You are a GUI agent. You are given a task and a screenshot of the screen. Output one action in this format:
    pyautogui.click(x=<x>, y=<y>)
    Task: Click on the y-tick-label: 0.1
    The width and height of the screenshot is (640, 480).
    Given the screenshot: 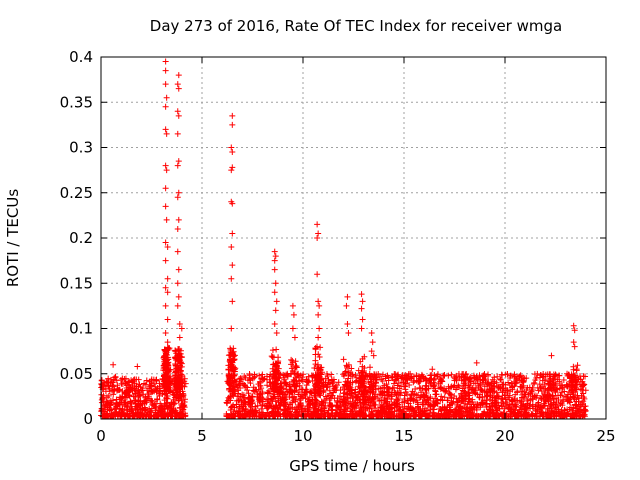 What is the action you would take?
    pyautogui.click(x=81, y=329)
    